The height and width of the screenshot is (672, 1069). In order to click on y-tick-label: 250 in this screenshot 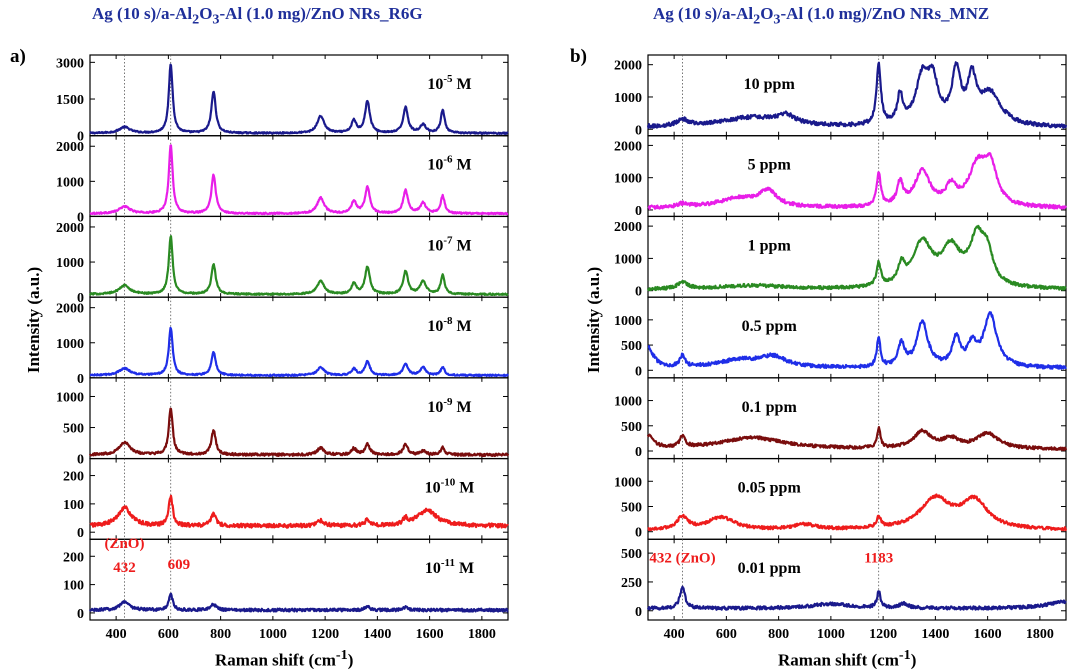, I will do `click(631, 583)`.